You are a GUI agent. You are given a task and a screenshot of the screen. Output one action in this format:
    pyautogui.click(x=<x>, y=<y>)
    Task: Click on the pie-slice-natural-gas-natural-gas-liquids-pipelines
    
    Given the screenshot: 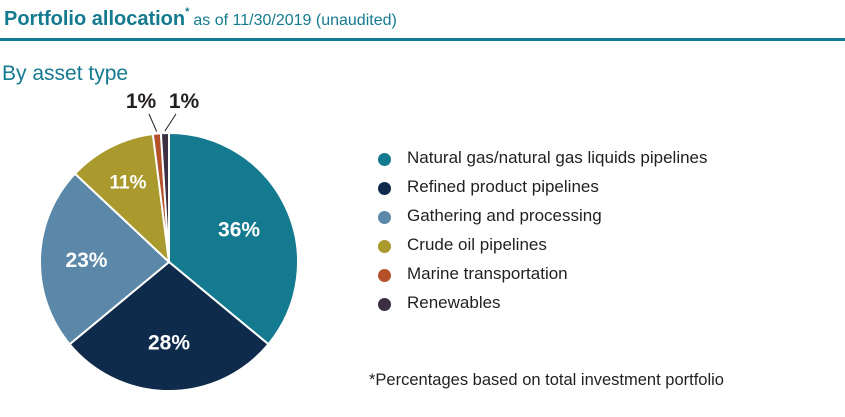 What is the action you would take?
    pyautogui.click(x=233, y=239)
    